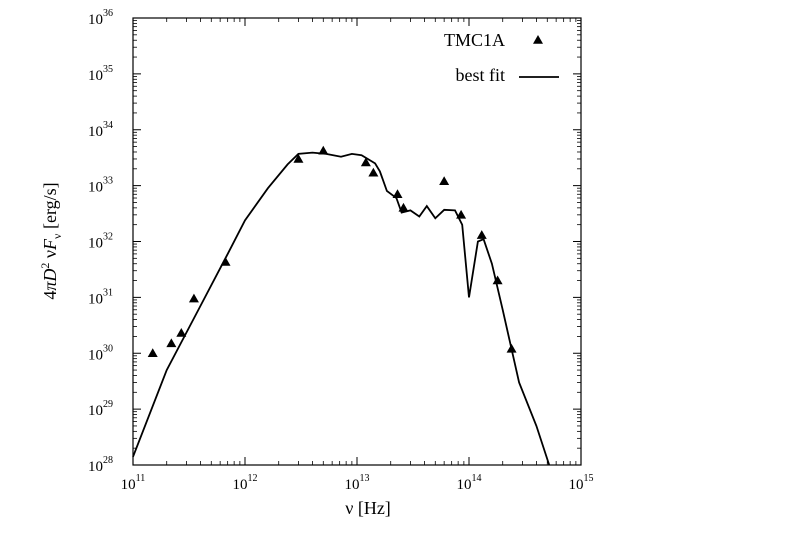 Image resolution: width=800 pixels, height=533 pixels. What do you see at coordinates (469, 483) in the screenshot?
I see `x-tick-label: 1014` at bounding box center [469, 483].